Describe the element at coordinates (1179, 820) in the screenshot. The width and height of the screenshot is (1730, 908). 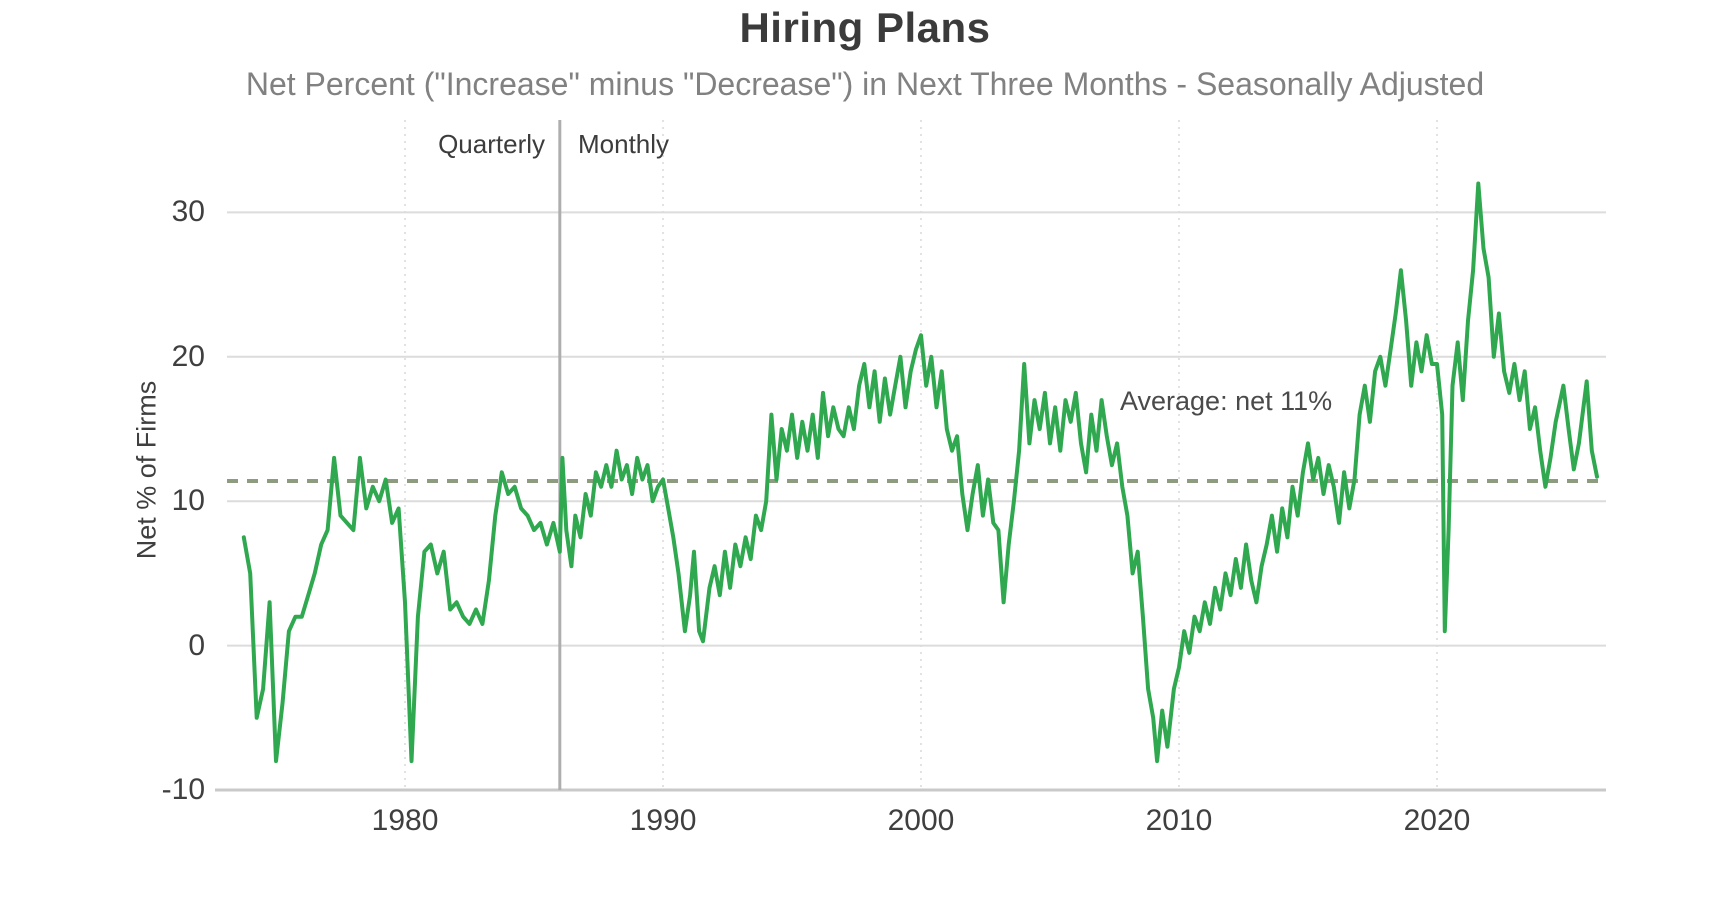
I see `x-tick-label: 2010` at that location.